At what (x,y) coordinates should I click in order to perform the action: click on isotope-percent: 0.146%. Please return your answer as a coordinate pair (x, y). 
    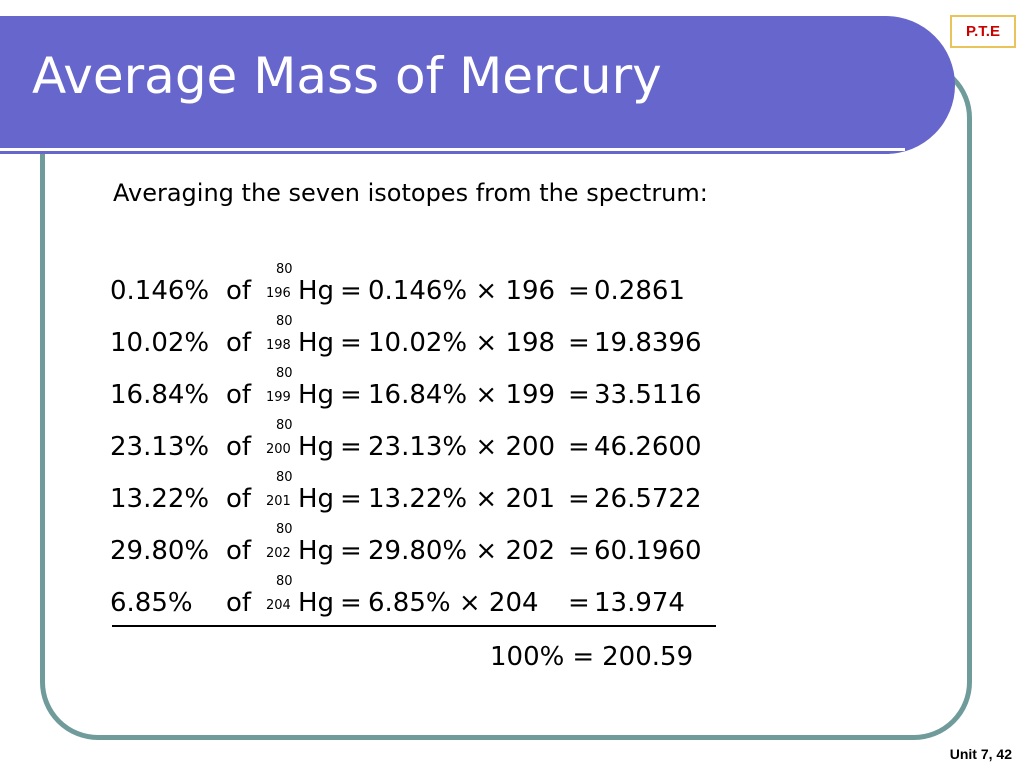
    Looking at the image, I should click on (160, 291).